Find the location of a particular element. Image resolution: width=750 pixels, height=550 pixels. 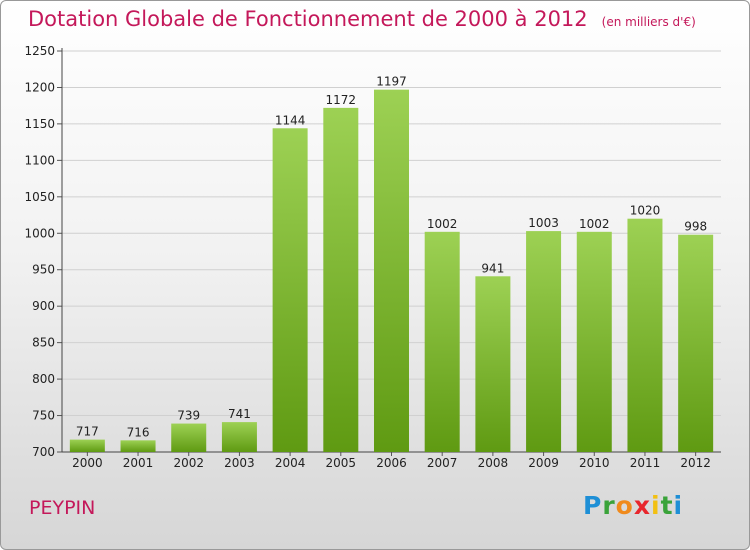

y-tick-label: 950 is located at coordinates (43, 270).